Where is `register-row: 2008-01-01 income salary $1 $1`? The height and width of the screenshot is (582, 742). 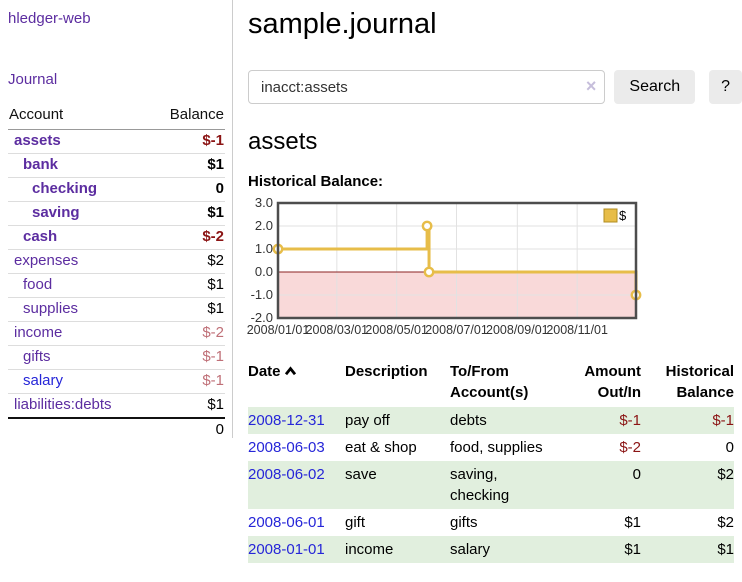 register-row: 2008-01-01 income salary $1 $1 is located at coordinates (491, 549).